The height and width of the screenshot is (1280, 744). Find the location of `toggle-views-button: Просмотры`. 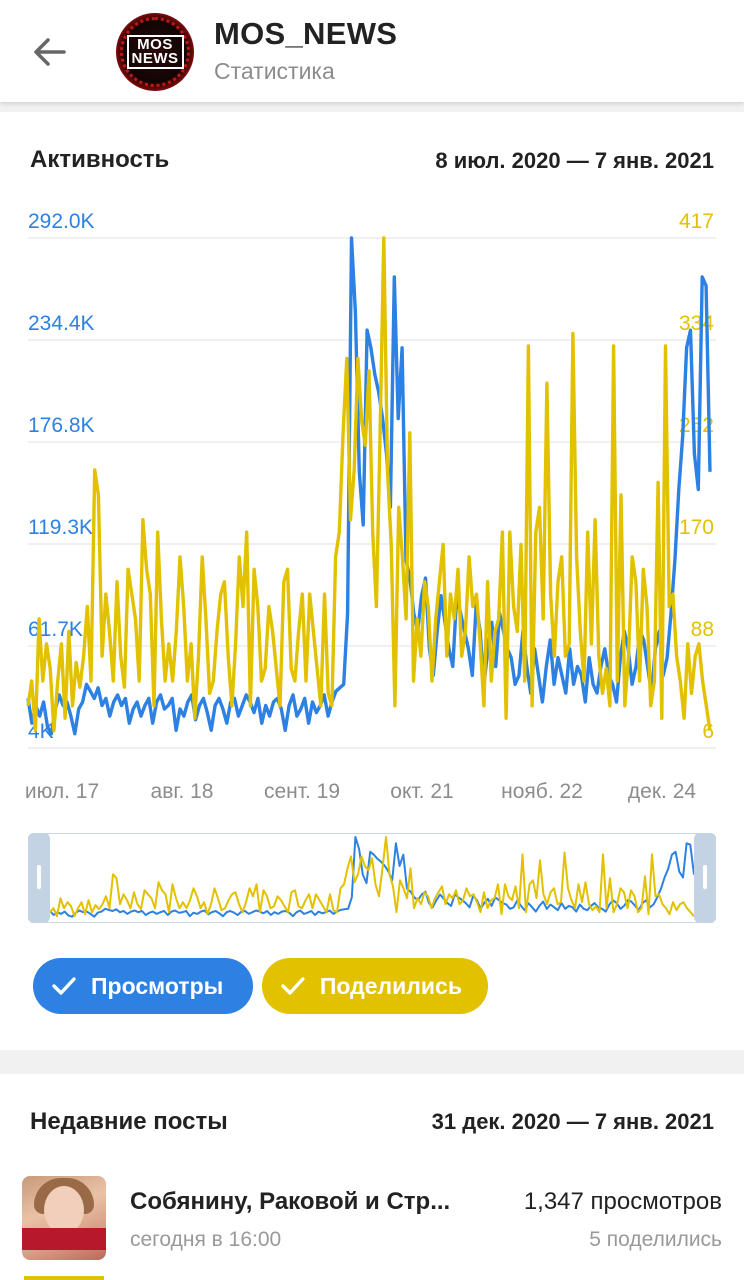

toggle-views-button: Просмотры is located at coordinates (143, 986).